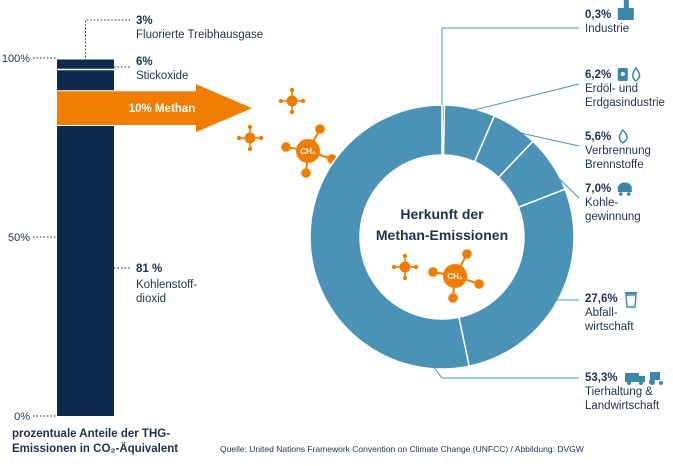  What do you see at coordinates (614, 165) in the screenshot?
I see `slice-name: Brennstoffe` at bounding box center [614, 165].